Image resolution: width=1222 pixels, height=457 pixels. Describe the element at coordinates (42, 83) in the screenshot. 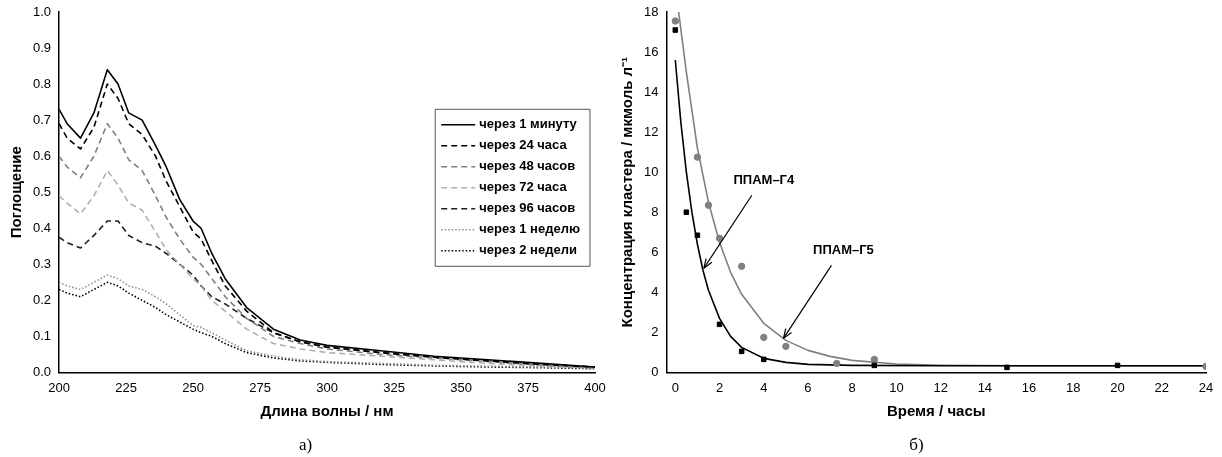

I see `y-tick-label: 0.8` at that location.